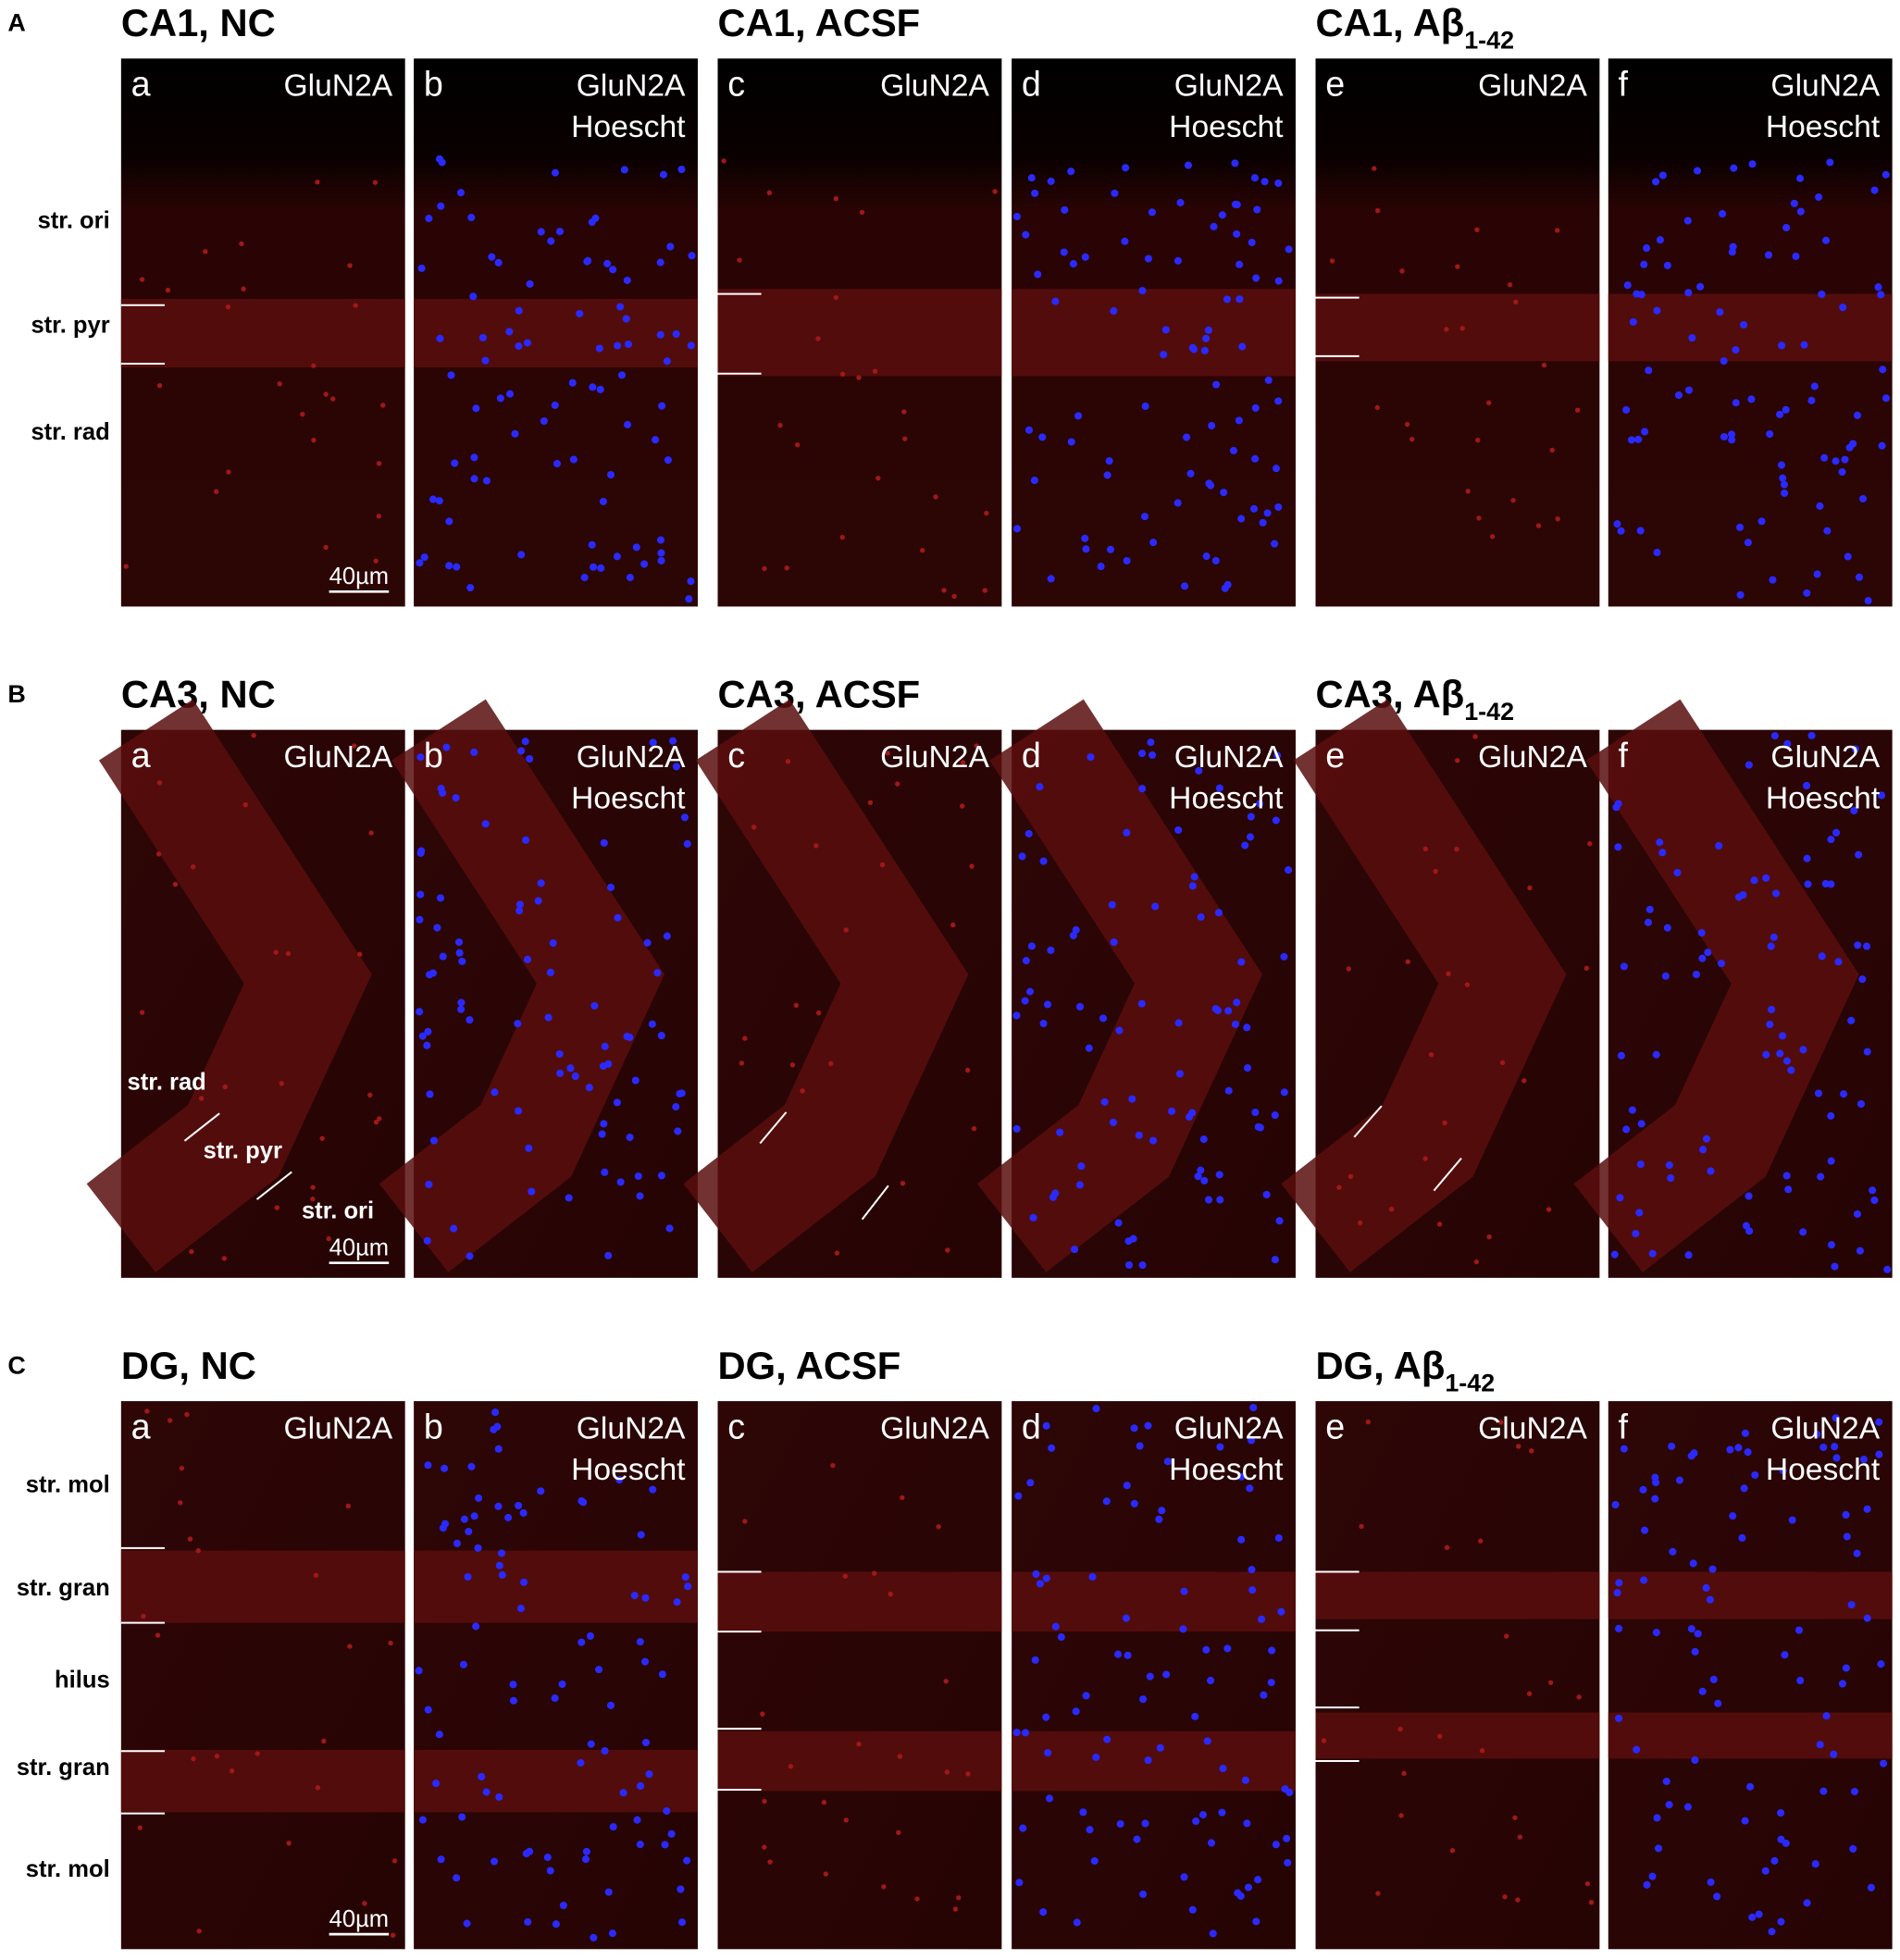 This screenshot has width=1900, height=1960. I want to click on panel-title: CA1, ACSF, so click(819, 22).